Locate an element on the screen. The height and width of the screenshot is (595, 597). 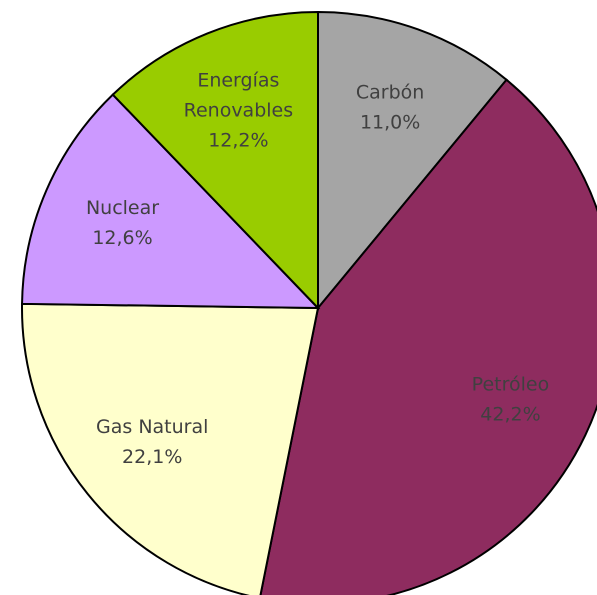
slice-label: Gas Natural 22,1% is located at coordinates (152, 441).